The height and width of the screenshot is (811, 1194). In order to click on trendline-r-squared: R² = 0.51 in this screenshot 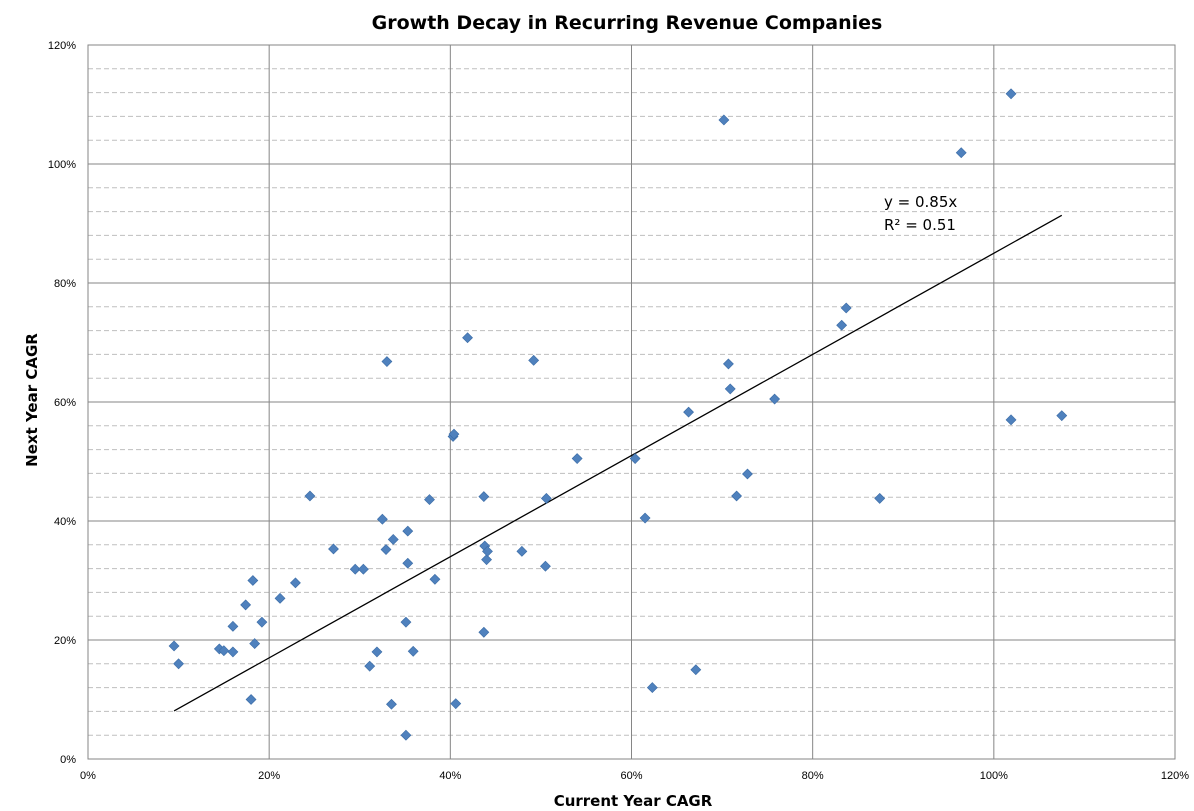, I will do `click(920, 225)`.